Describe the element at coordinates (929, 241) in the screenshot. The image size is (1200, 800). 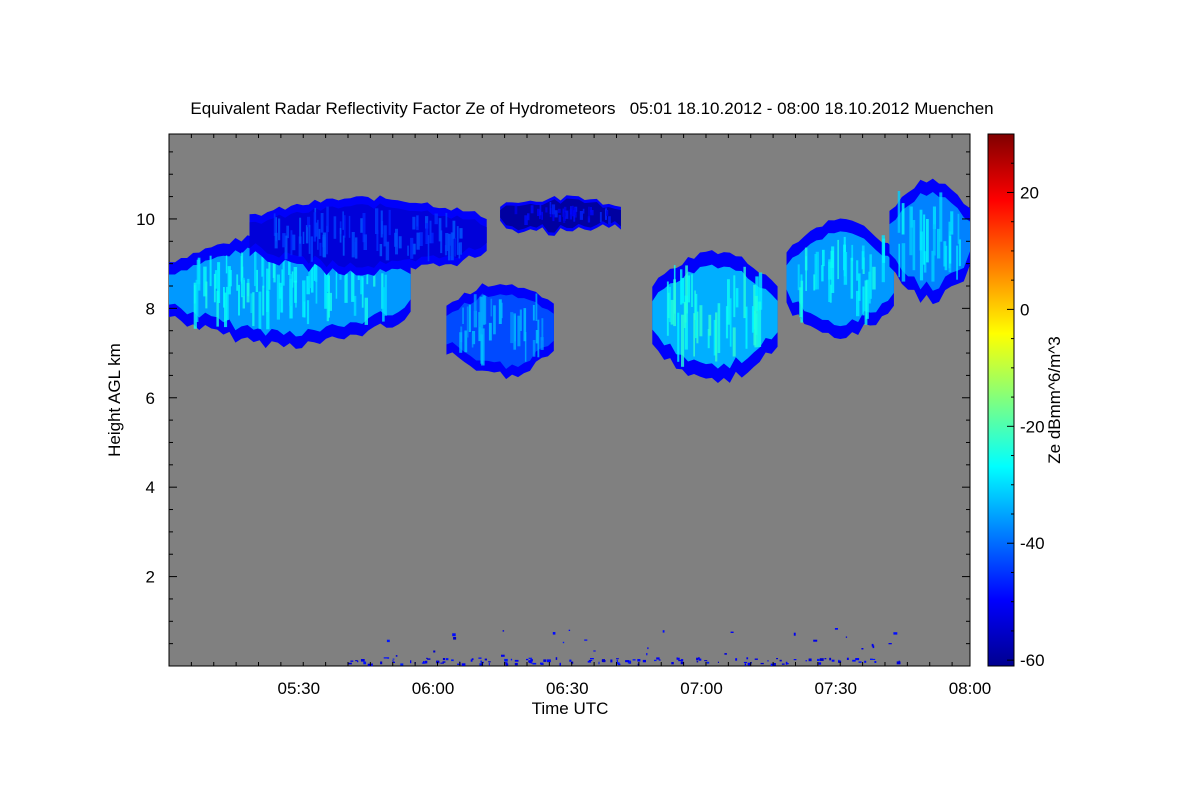
I see `echo-cirrus-band-east-high` at that location.